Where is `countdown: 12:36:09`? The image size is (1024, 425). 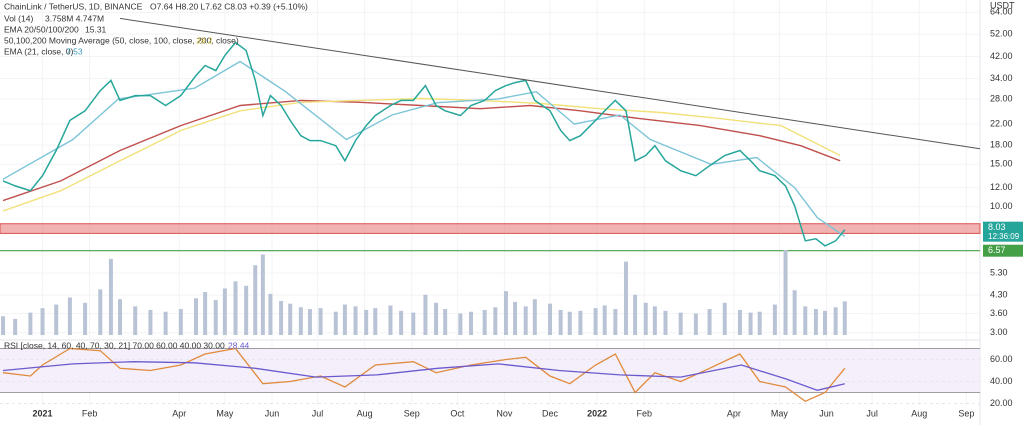 countdown: 12:36:09 is located at coordinates (1004, 236).